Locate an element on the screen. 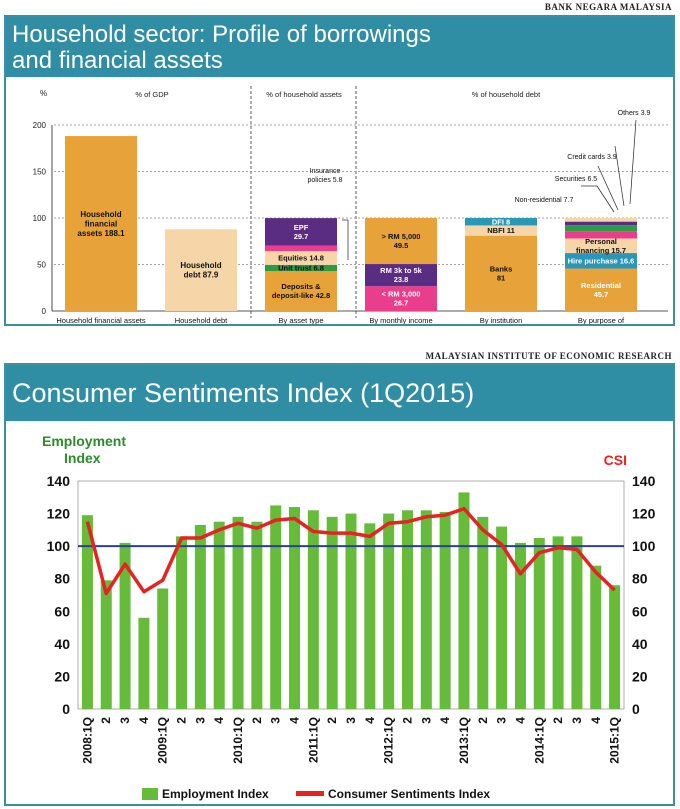 The height and width of the screenshot is (809, 680). bar-data-label: Unit trust 6.8 is located at coordinates (301, 268).